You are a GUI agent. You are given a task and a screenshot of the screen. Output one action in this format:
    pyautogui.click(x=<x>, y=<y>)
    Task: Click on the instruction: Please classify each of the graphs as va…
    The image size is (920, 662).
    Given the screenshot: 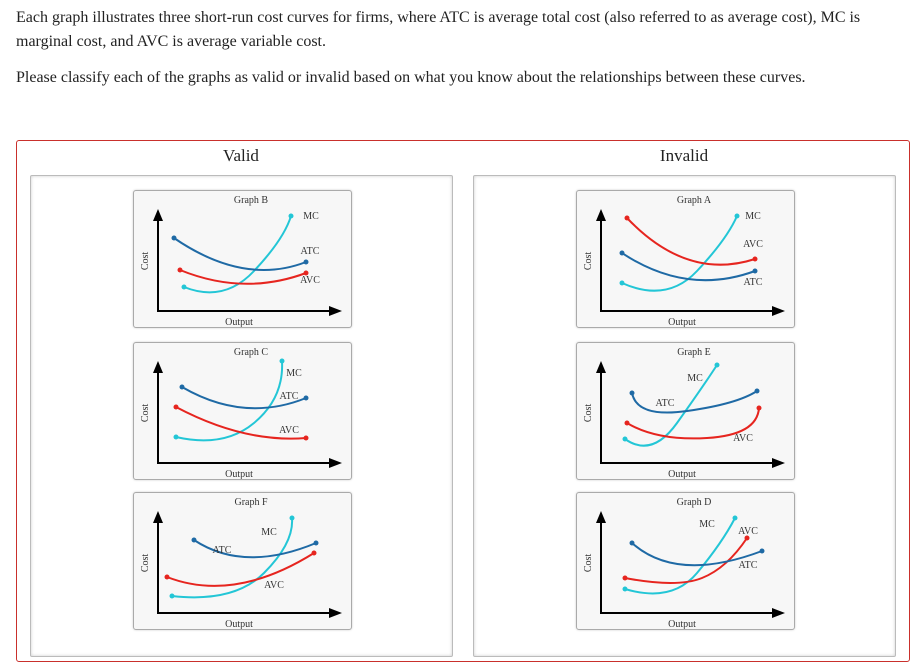 What is the action you would take?
    pyautogui.click(x=411, y=77)
    